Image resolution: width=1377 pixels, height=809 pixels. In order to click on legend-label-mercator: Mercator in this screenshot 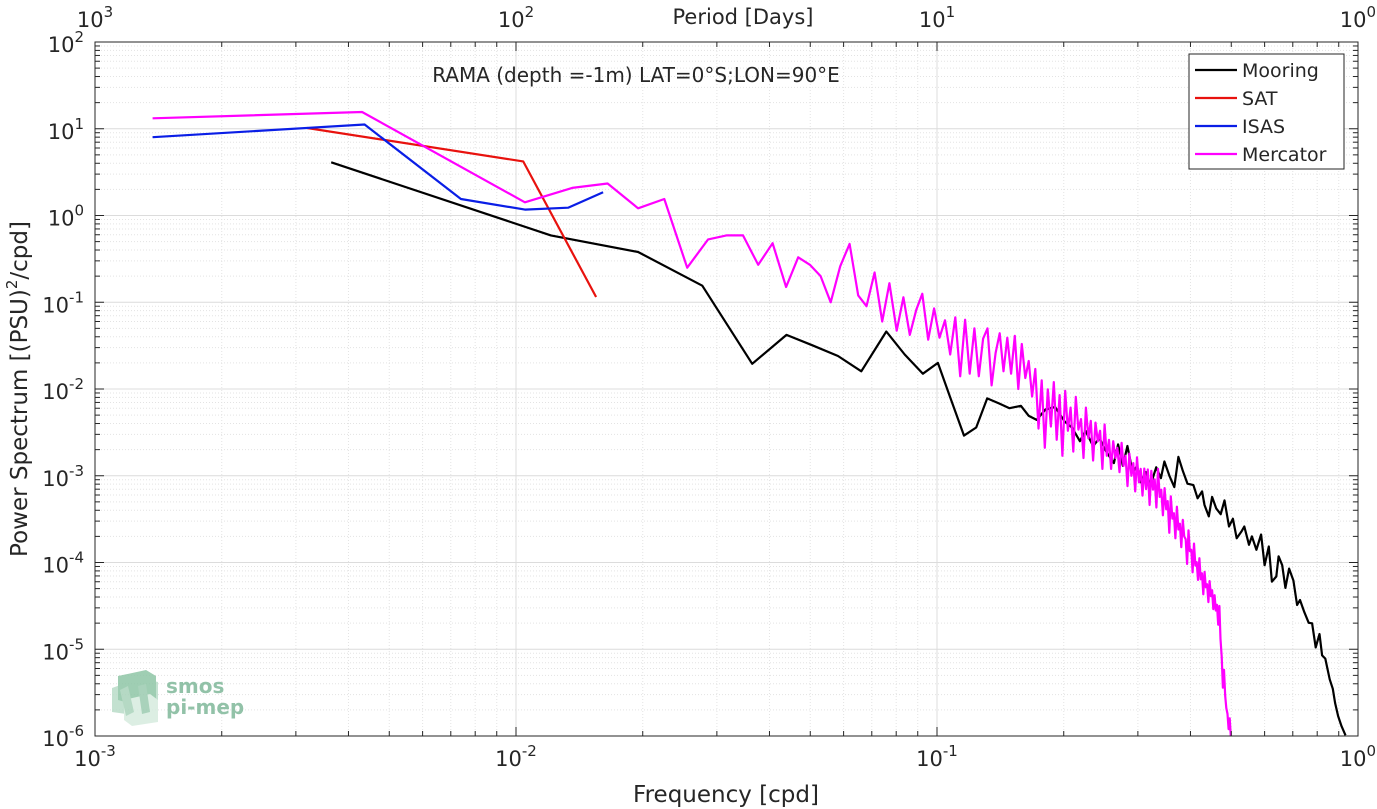, I will do `click(1284, 155)`.